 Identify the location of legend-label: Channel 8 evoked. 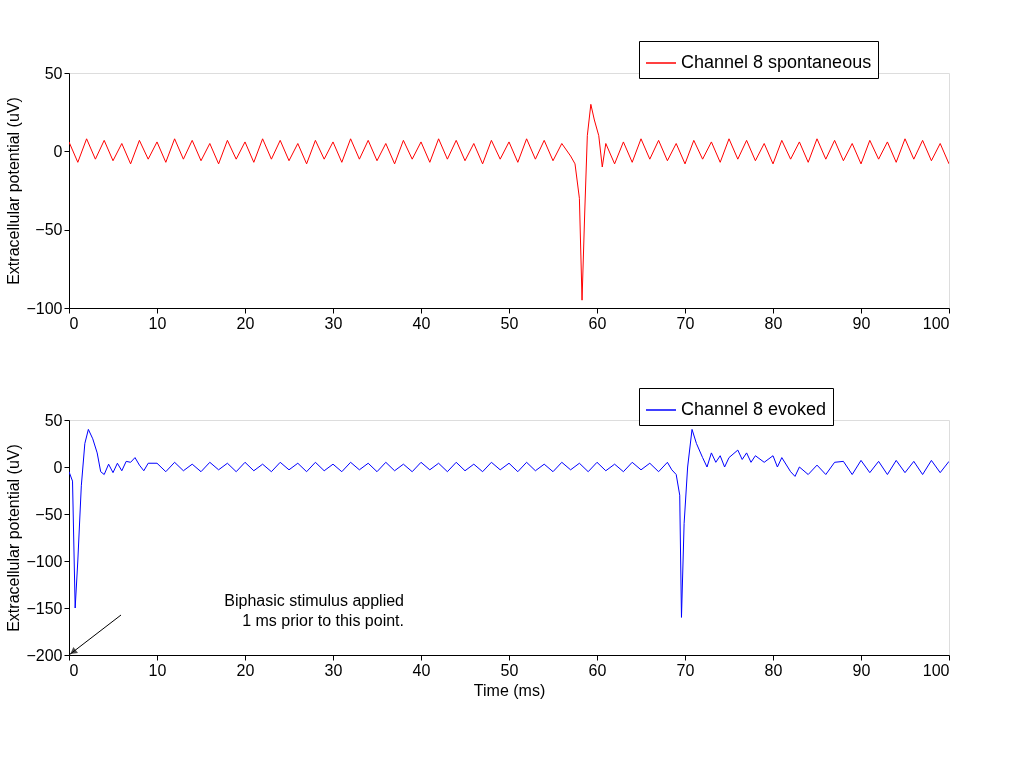
(754, 409).